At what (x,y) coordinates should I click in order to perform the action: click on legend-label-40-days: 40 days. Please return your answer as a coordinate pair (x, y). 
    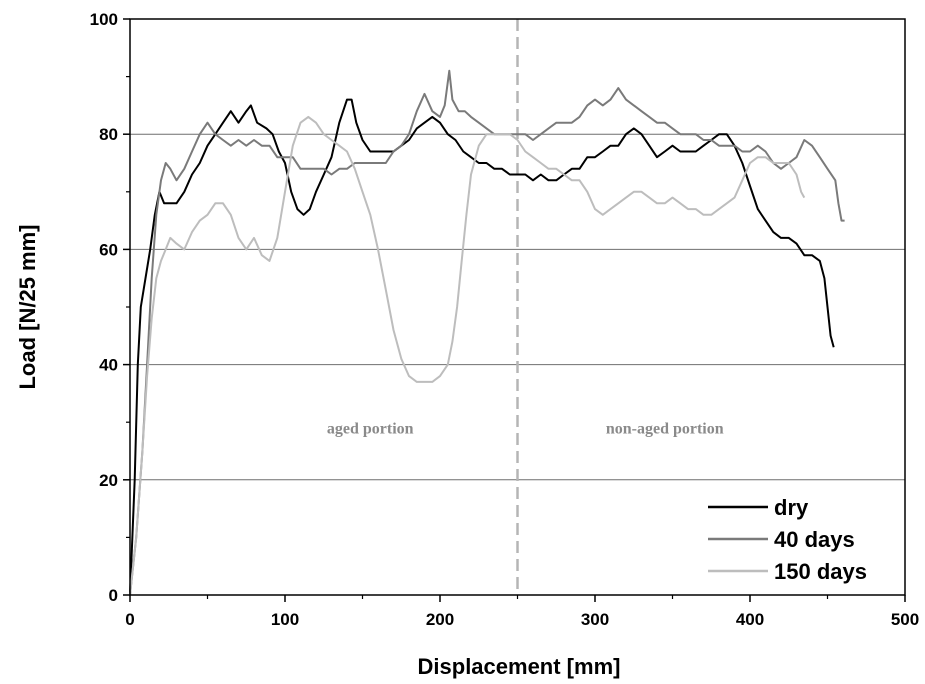
    Looking at the image, I should click on (814, 539).